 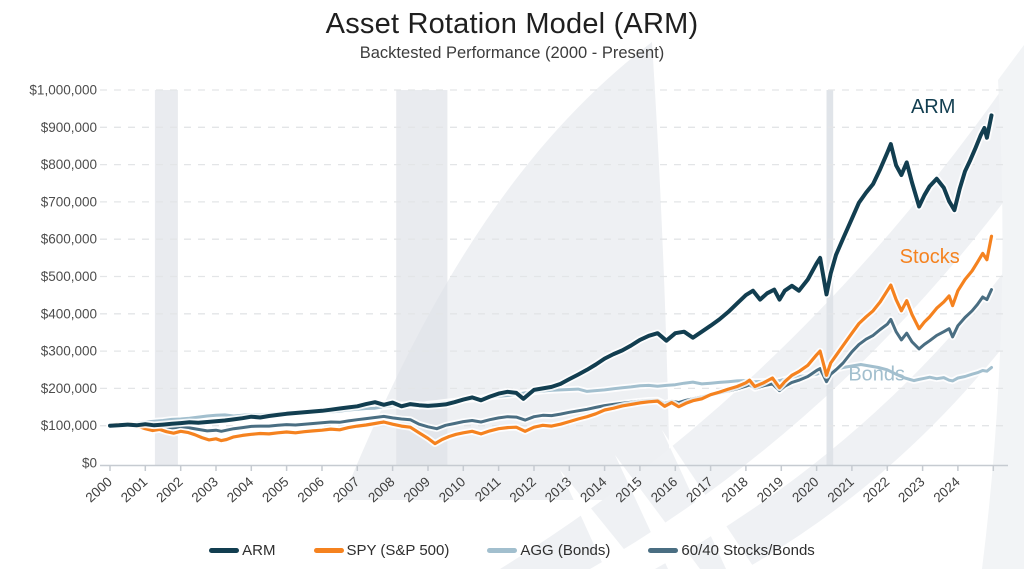 I want to click on legend-label: 60/40 Stocks/Bonds, so click(x=748, y=550).